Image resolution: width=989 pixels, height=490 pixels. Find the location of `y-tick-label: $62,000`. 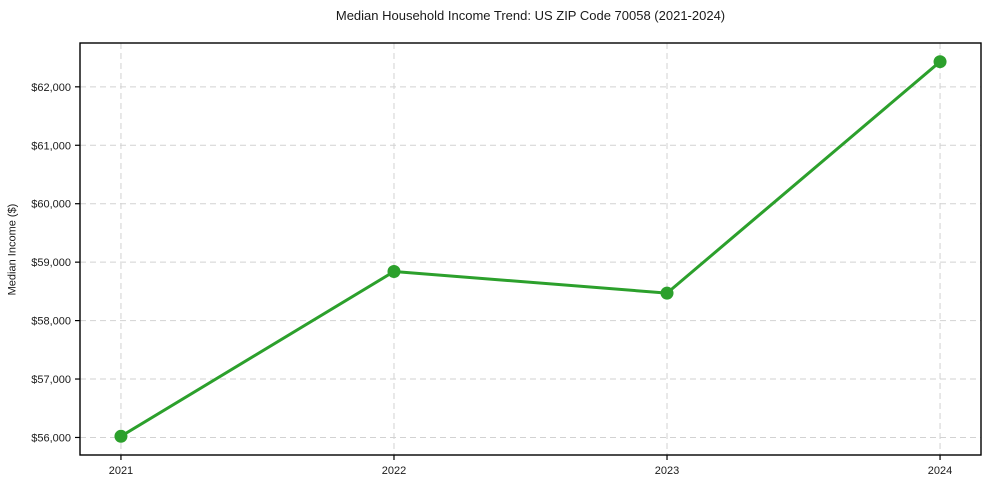

y-tick-label: $62,000 is located at coordinates (51, 88).